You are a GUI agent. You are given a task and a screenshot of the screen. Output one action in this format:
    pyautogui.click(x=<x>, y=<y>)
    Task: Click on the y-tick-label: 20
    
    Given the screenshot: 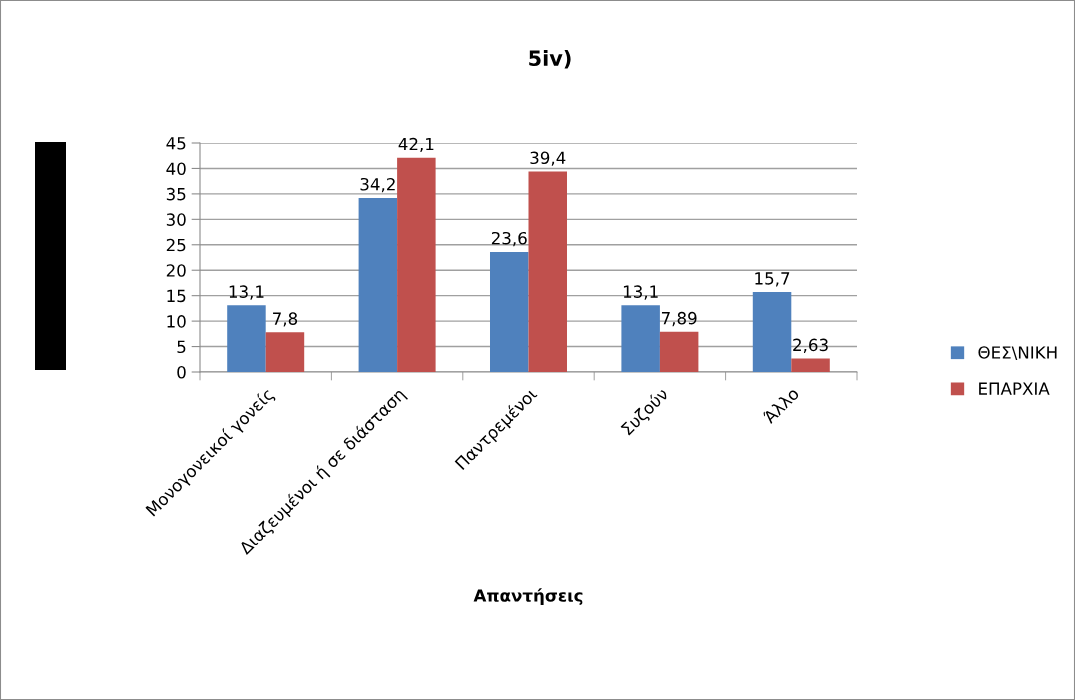 What is the action you would take?
    pyautogui.click(x=176, y=270)
    